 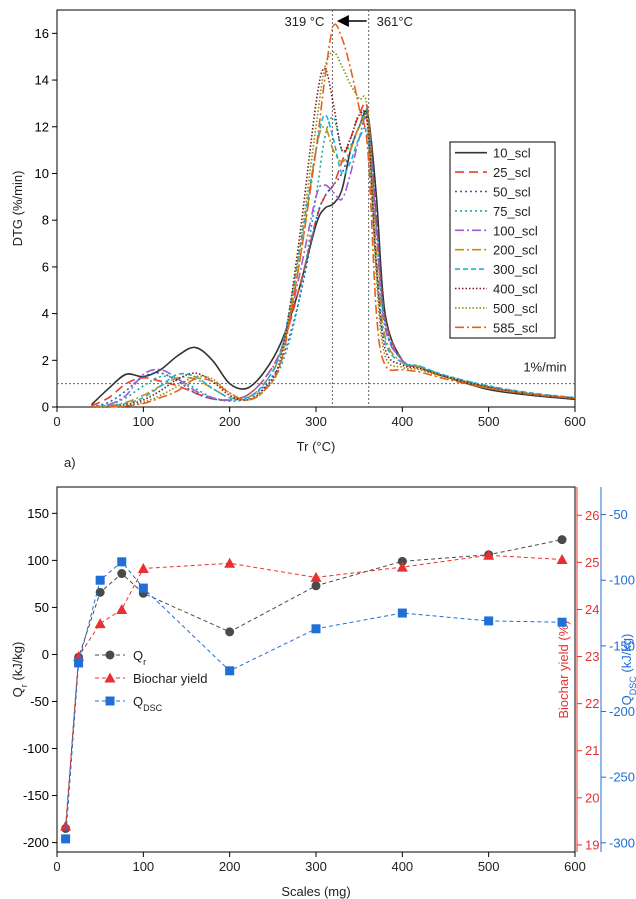 What do you see at coordinates (45, 313) in the screenshot?
I see `y-tick-label: 4` at bounding box center [45, 313].